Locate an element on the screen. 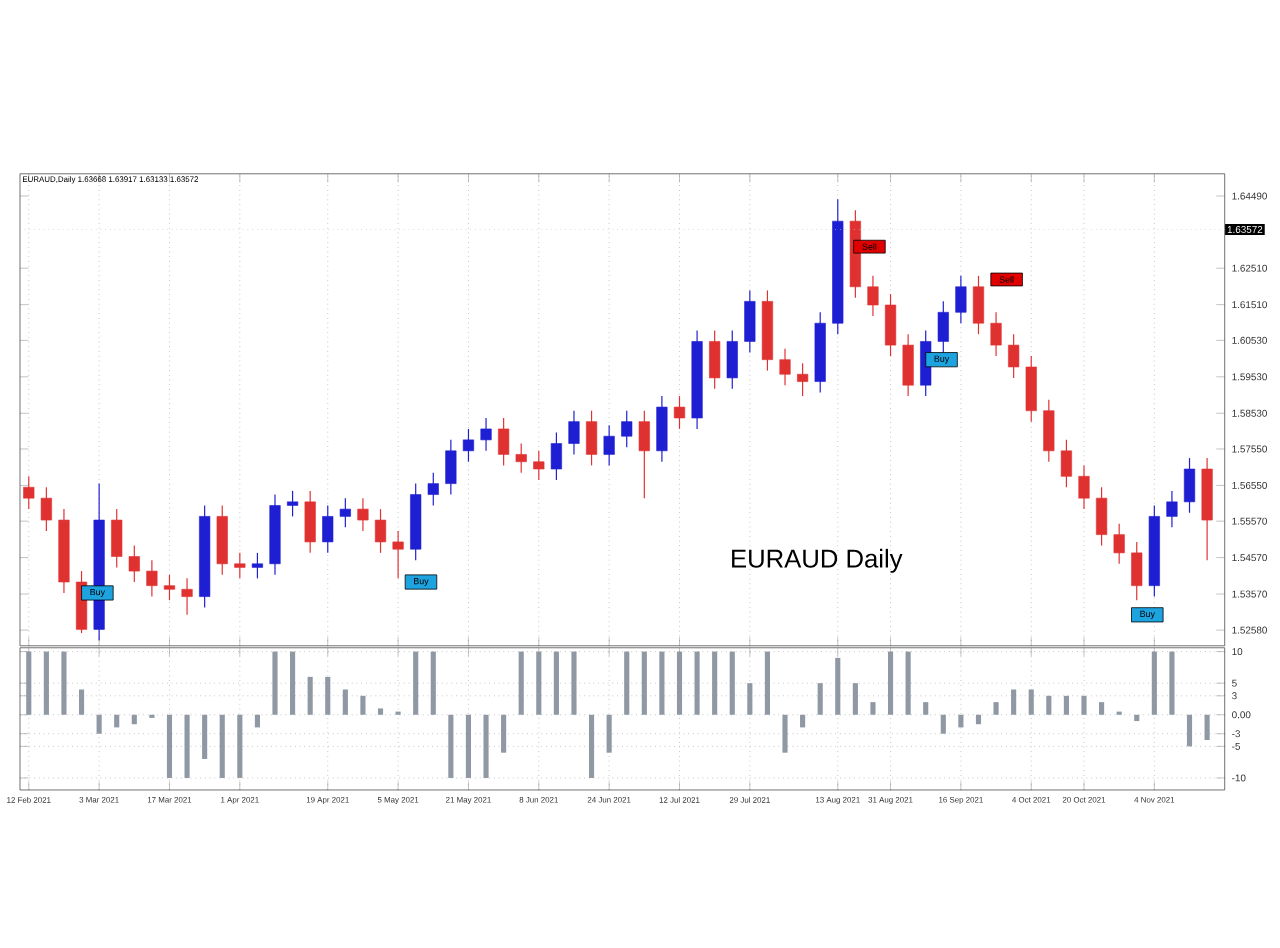 This screenshot has height=948, width=1280. text: EURAUD Daily is located at coordinates (817, 560).